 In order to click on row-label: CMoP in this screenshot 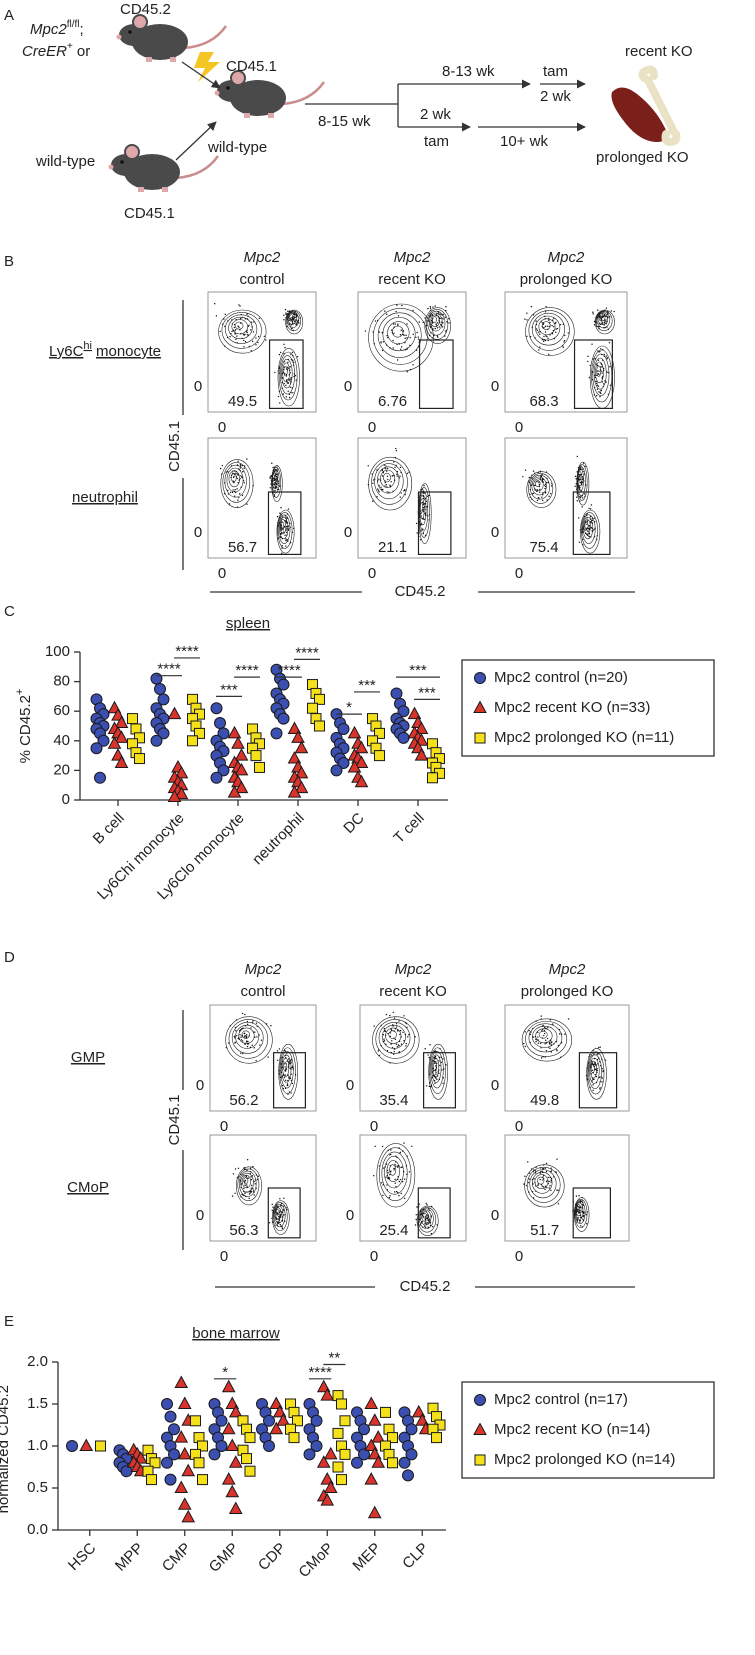, I will do `click(88, 1187)`.